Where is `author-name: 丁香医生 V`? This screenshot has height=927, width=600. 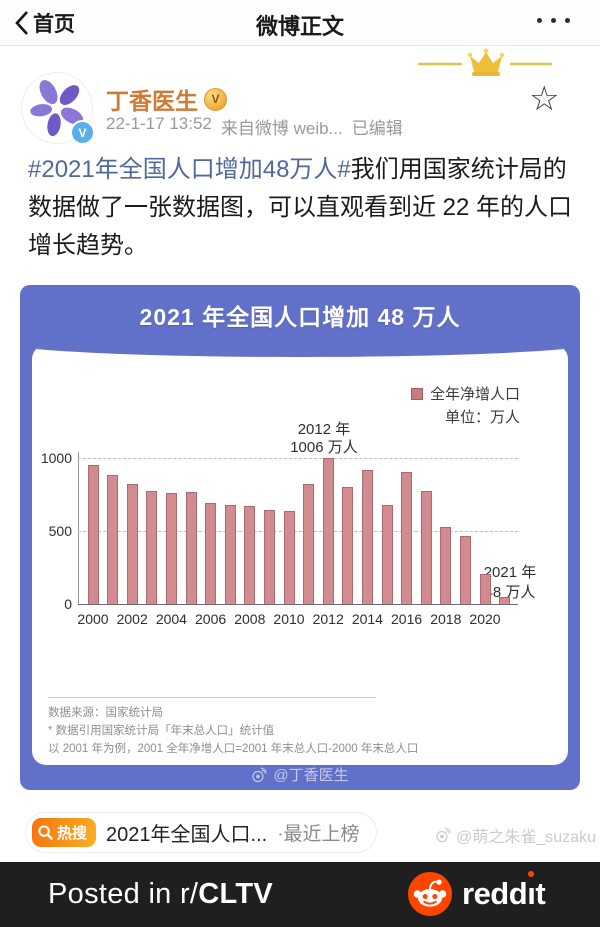 author-name: 丁香医生 V is located at coordinates (166, 99).